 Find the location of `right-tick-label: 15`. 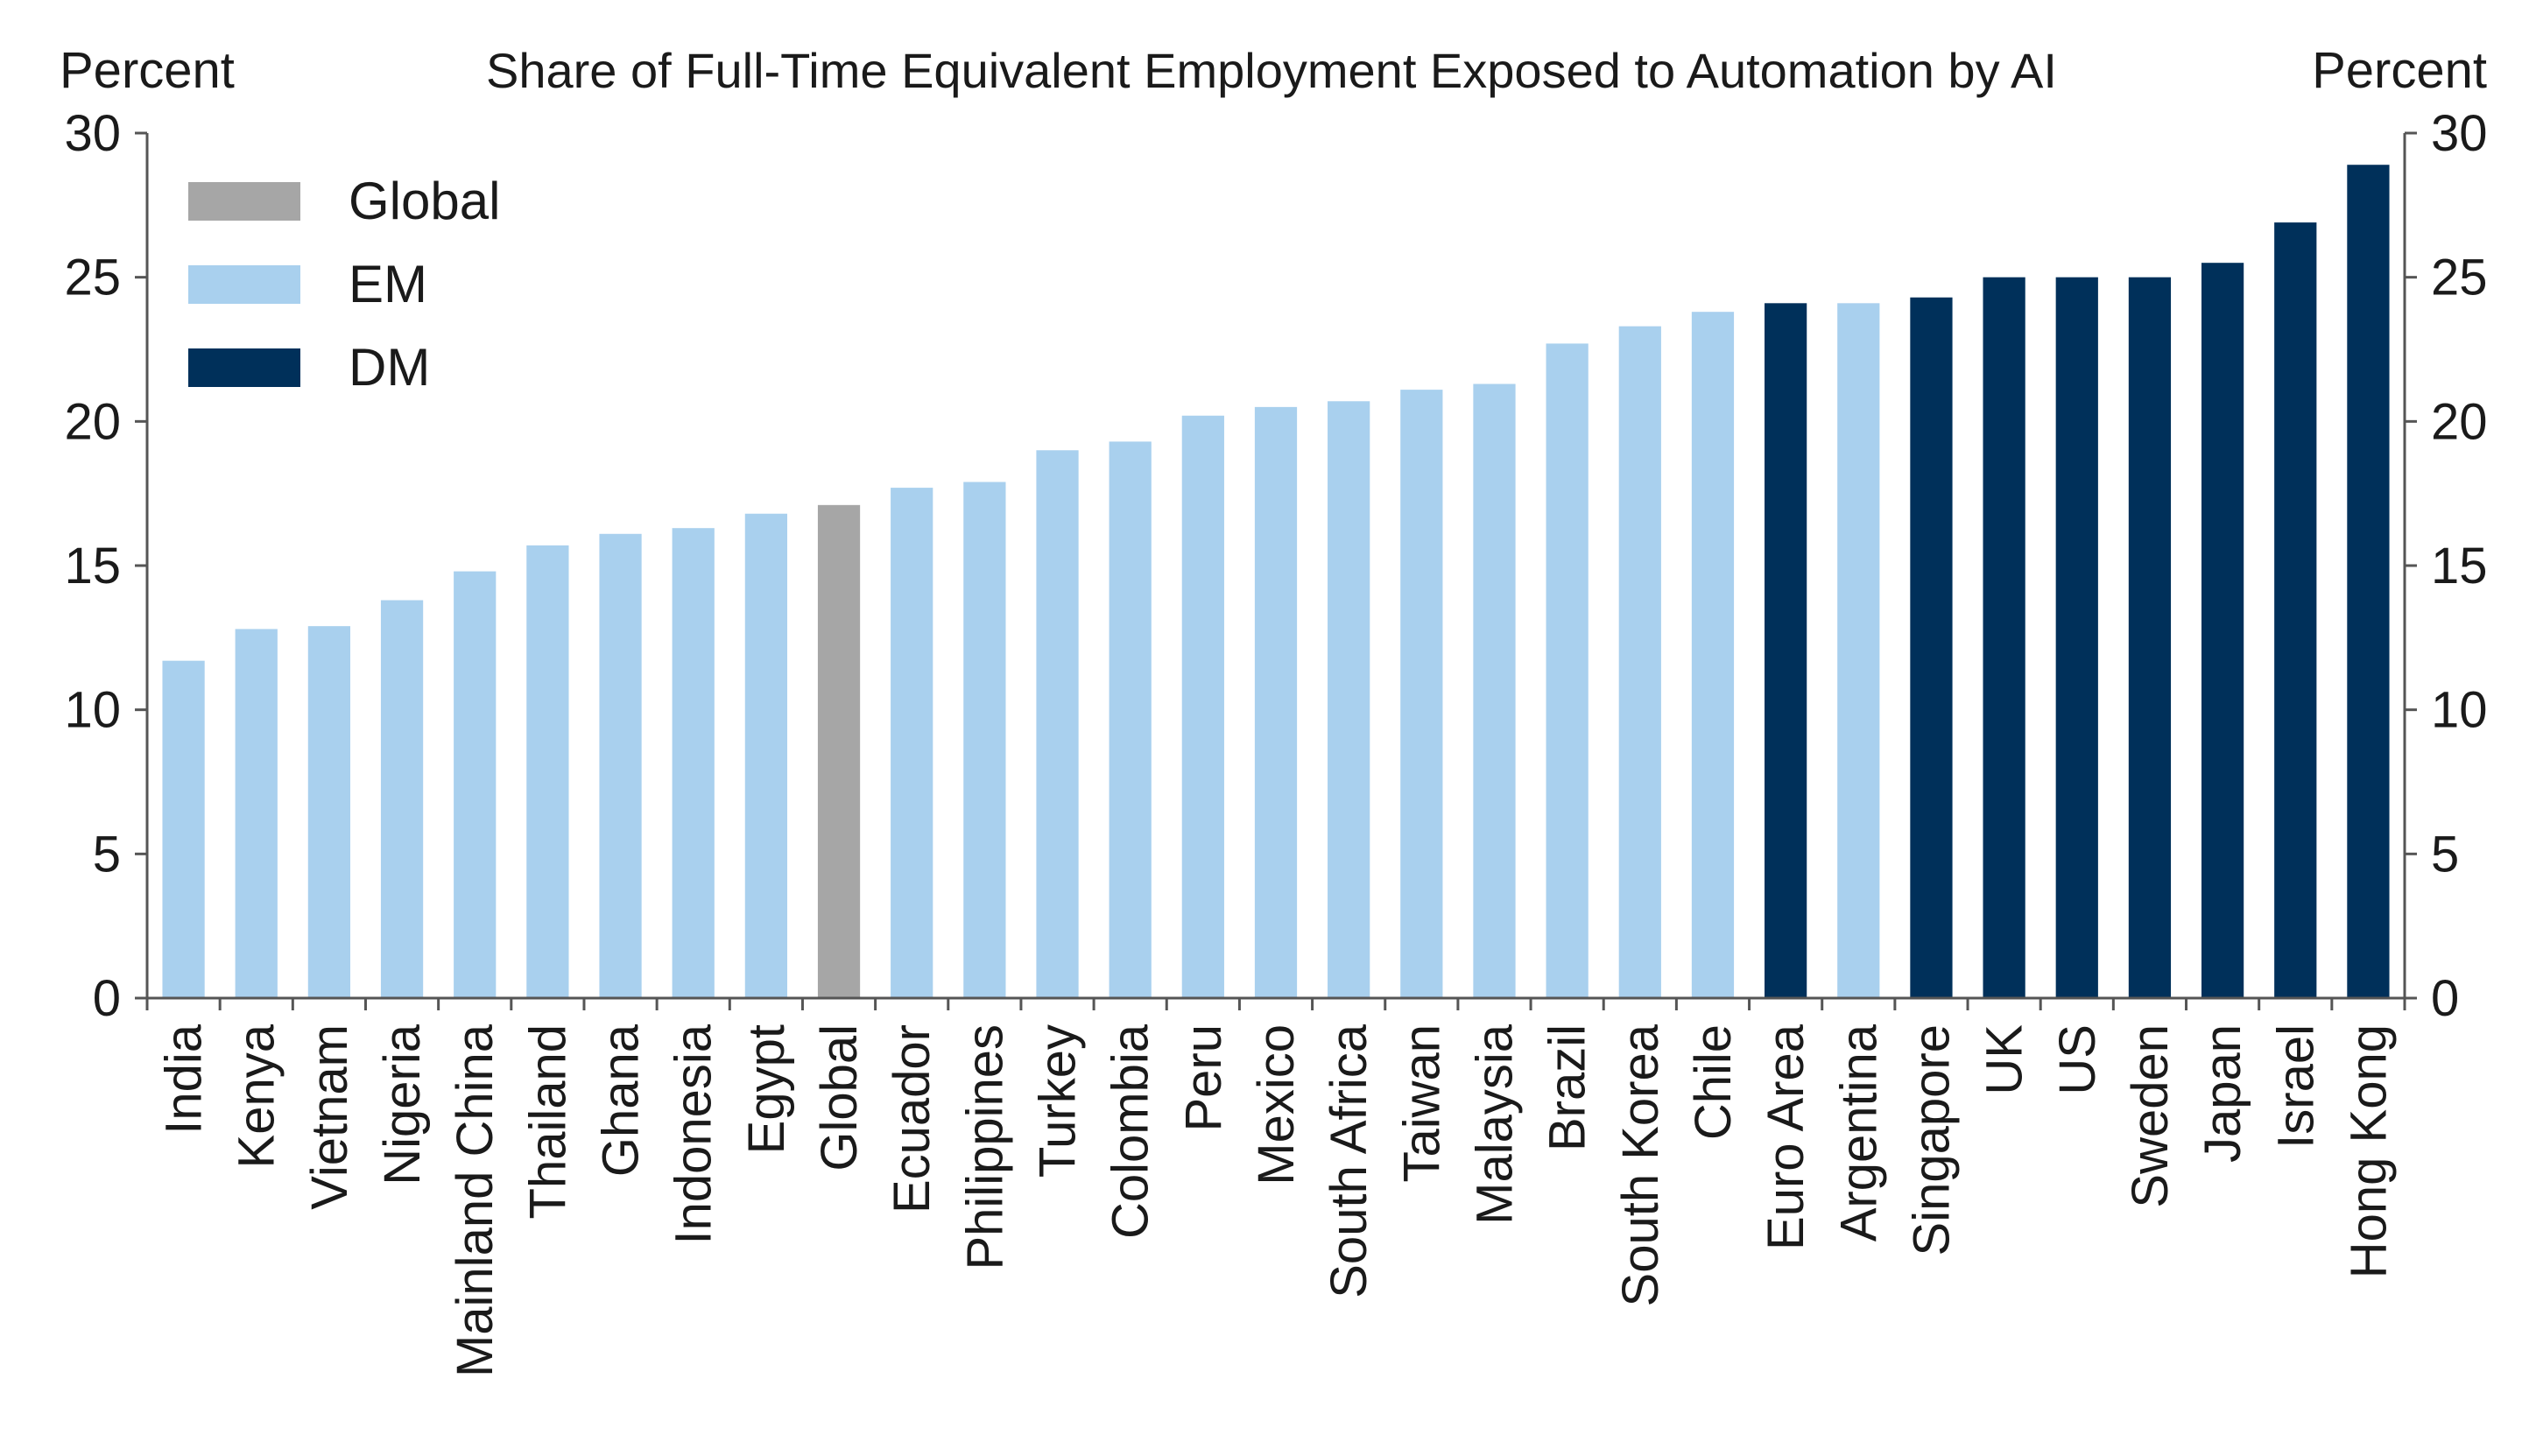

right-tick-label: 15 is located at coordinates (2459, 566).